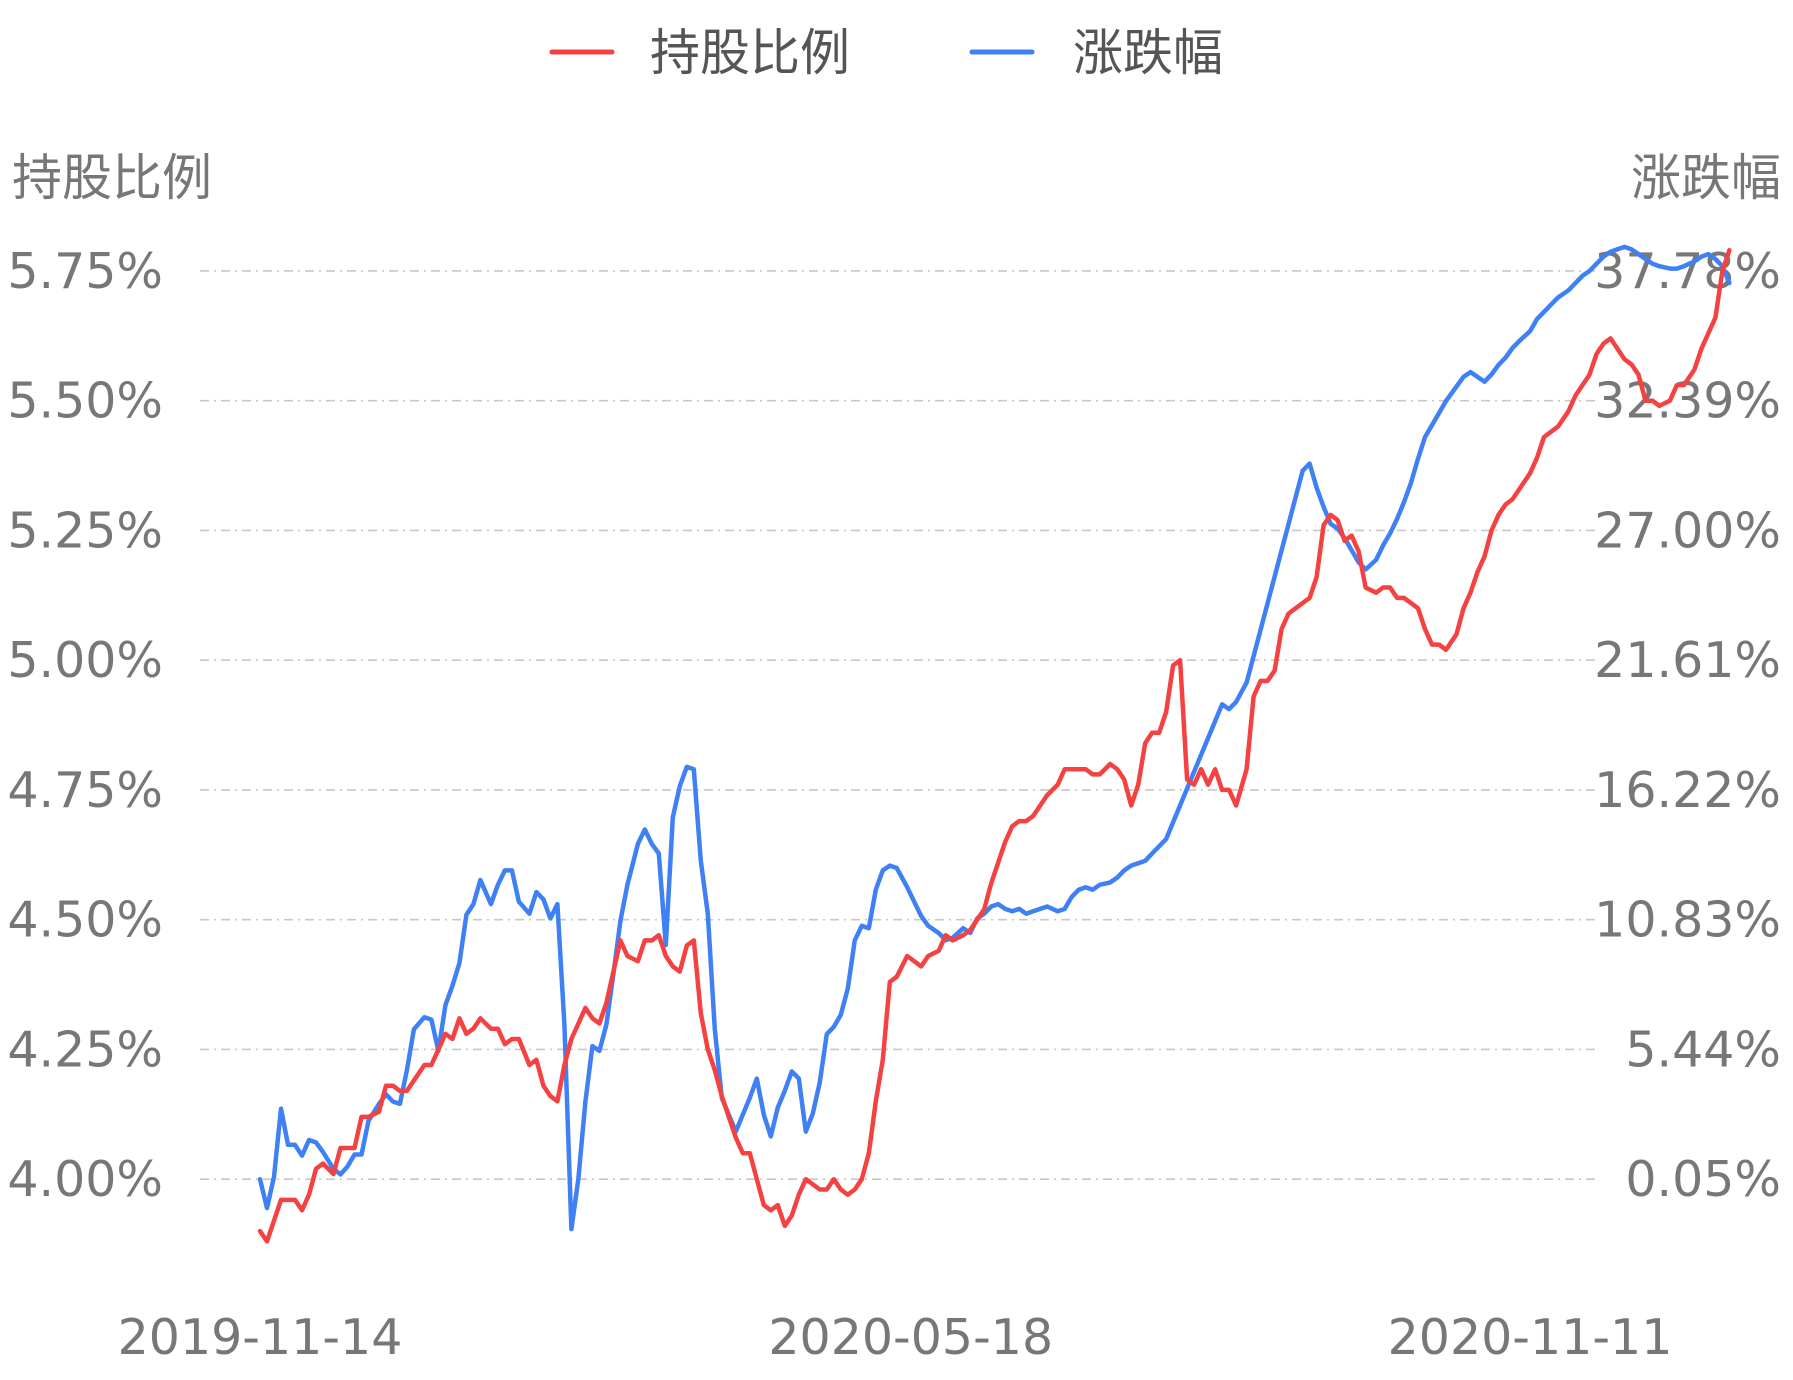 This screenshot has width=1793, height=1380. Describe the element at coordinates (1703, 1049) in the screenshot. I see `y-right-tick-label: 5.44%` at that location.